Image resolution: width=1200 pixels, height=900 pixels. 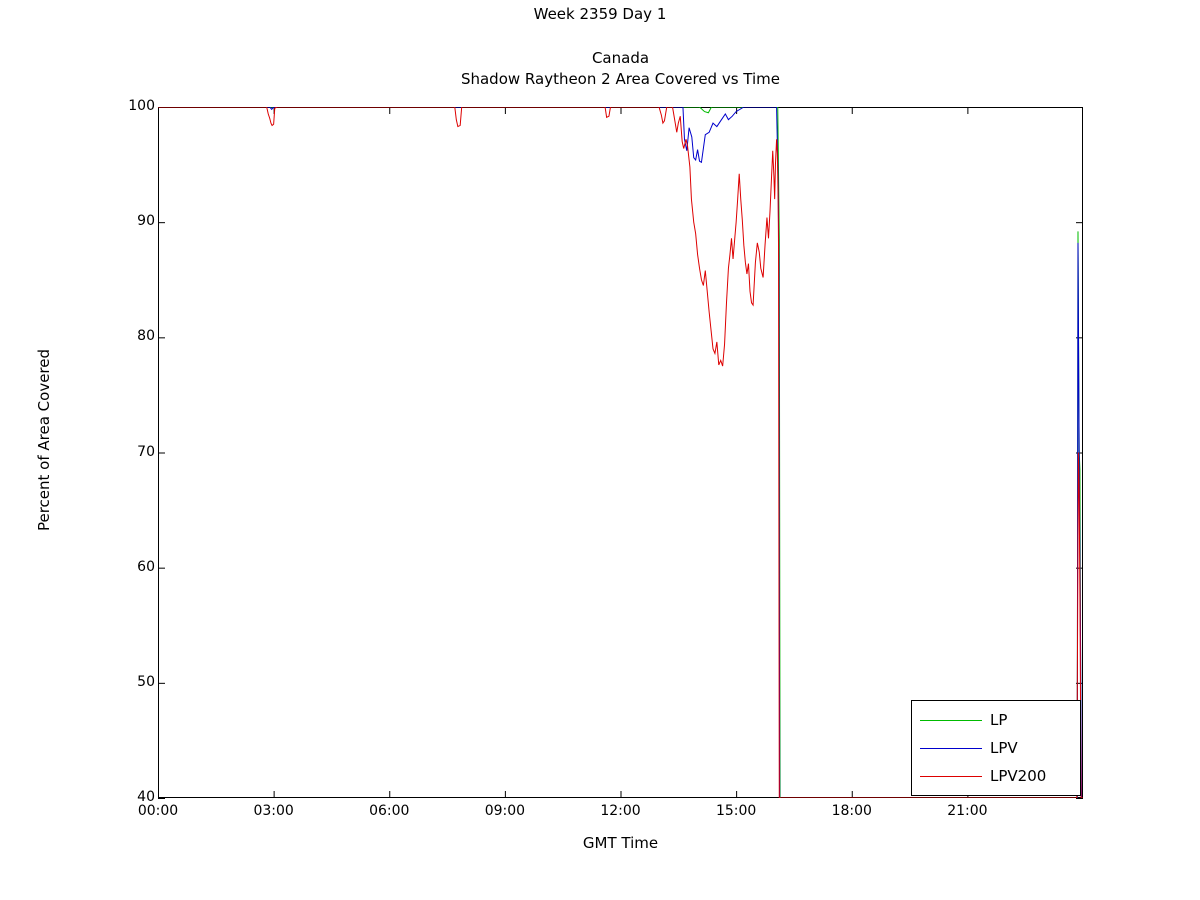 What do you see at coordinates (389, 811) in the screenshot?
I see `x-tick-label: 06:00` at bounding box center [389, 811].